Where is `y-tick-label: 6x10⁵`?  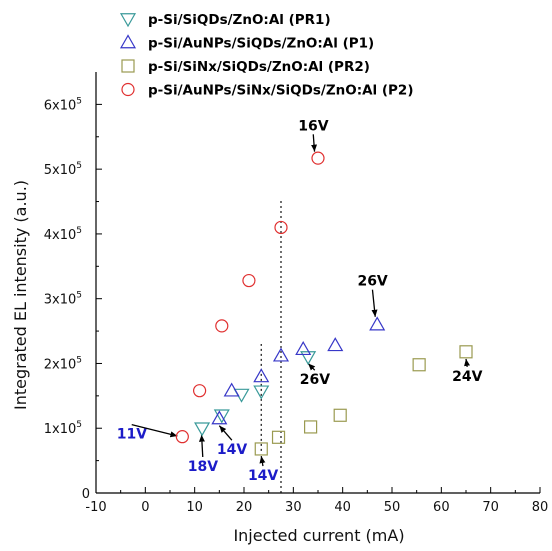 y-tick-label: 6x10⁵ is located at coordinates (63, 104).